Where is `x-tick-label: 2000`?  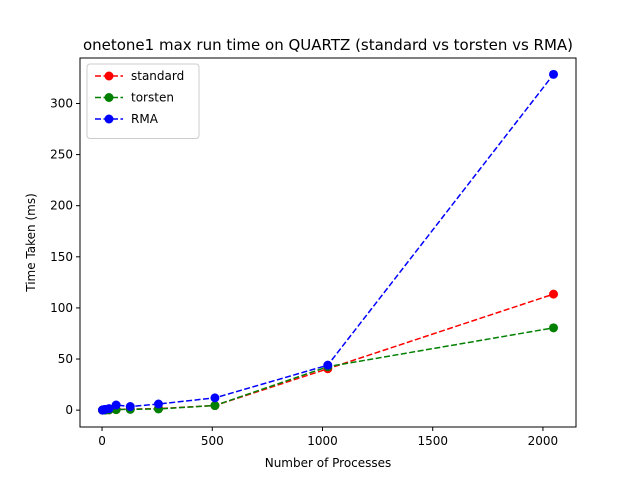 x-tick-label: 2000 is located at coordinates (543, 441).